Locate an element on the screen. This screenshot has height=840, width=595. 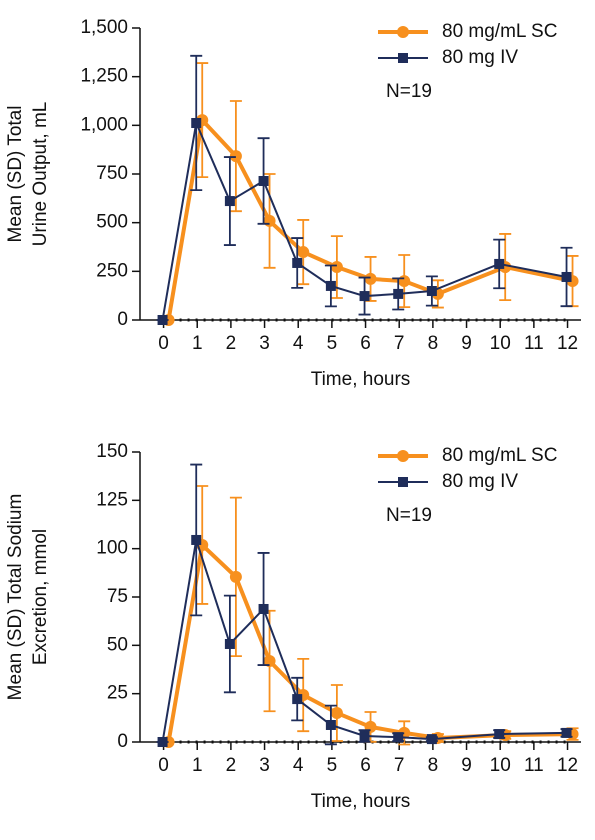
y-tick-label: 150 is located at coordinates (112, 451).